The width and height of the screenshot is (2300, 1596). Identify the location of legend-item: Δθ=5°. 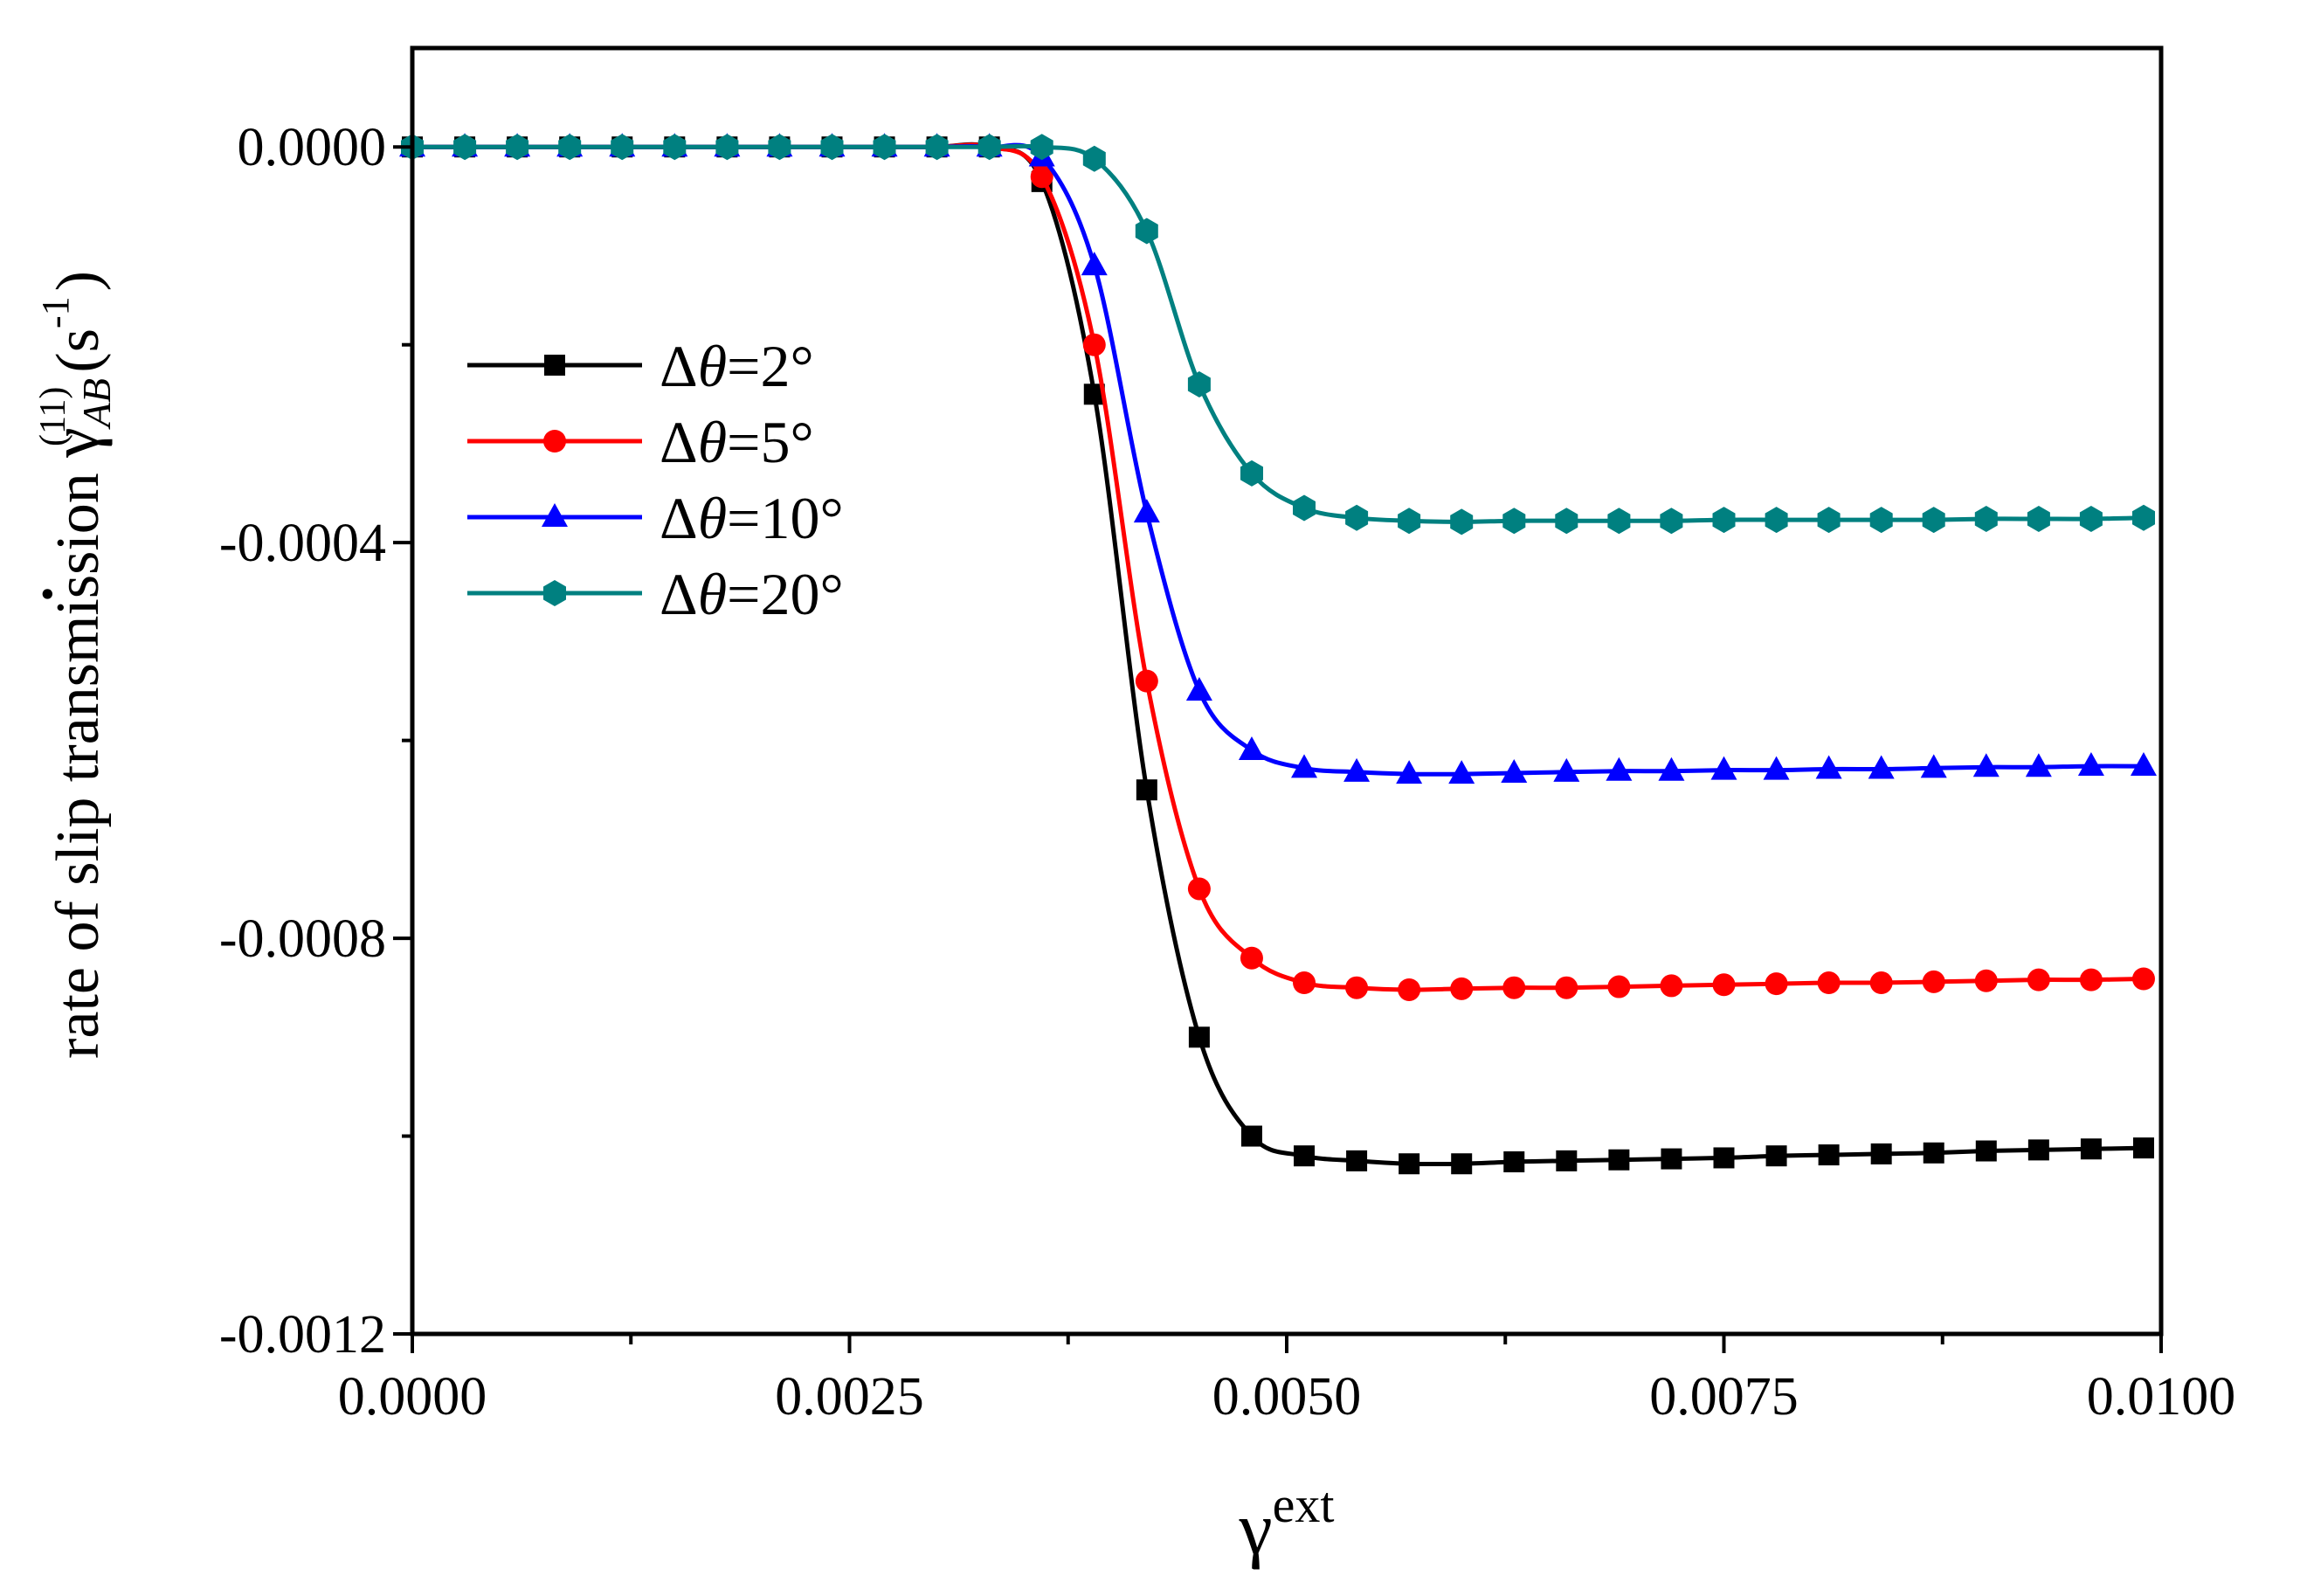
(640, 442).